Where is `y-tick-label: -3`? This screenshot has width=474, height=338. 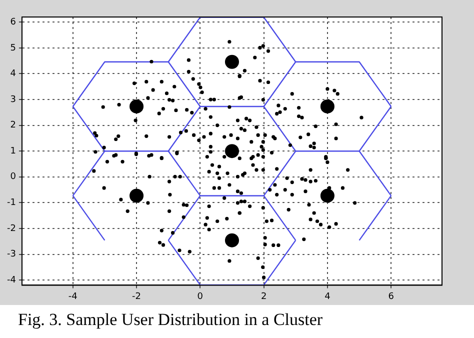
y-tick-label: -3 is located at coordinates (11, 255).